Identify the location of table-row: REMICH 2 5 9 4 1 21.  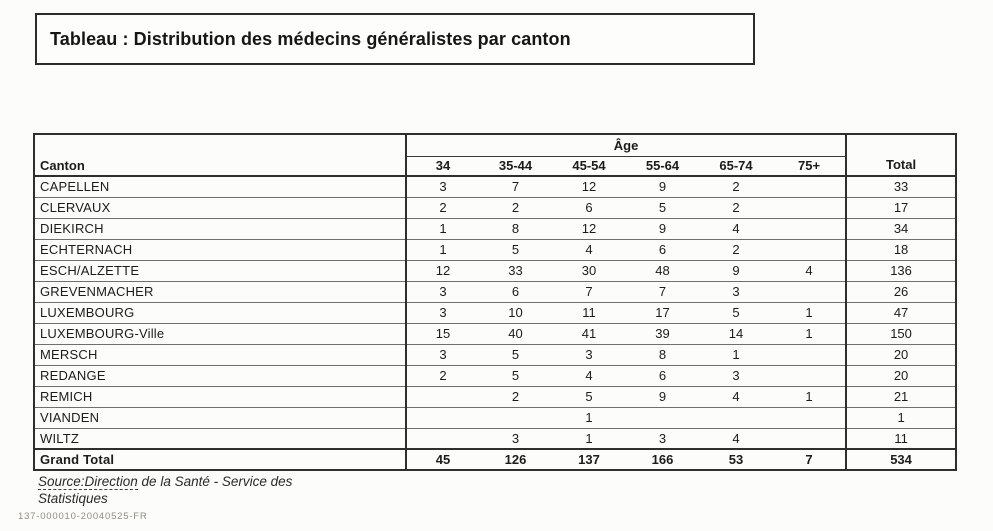
(495, 397).